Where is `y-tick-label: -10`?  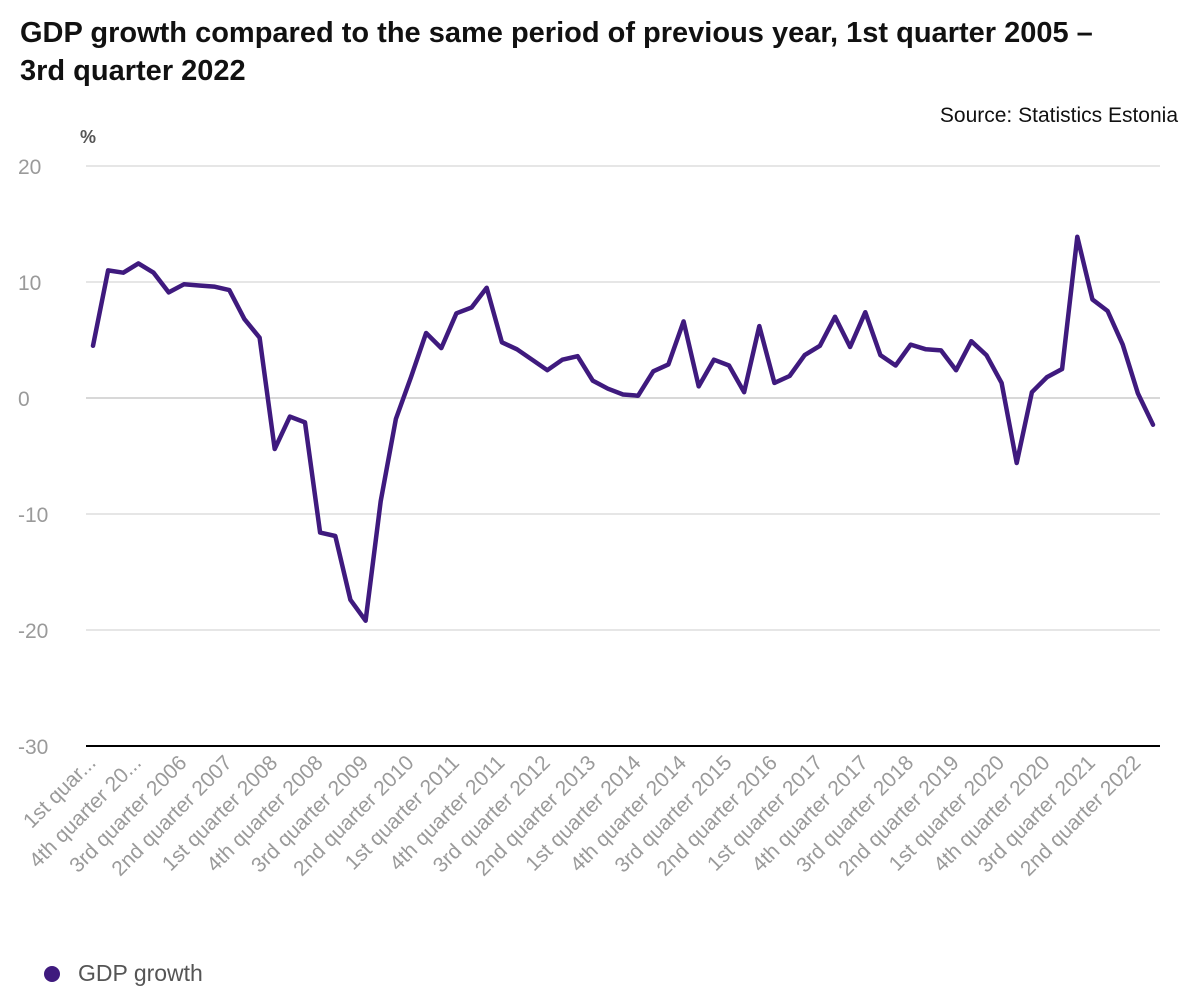
y-tick-label: -10 is located at coordinates (33, 515).